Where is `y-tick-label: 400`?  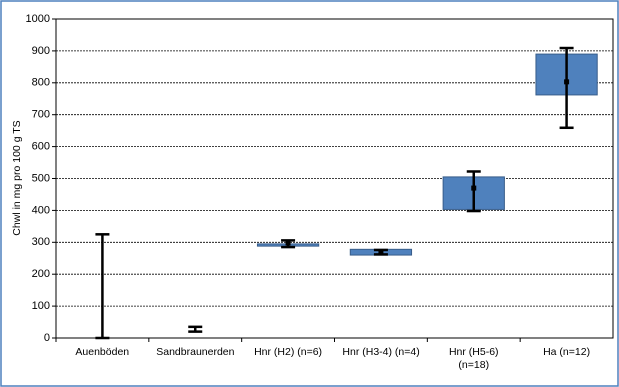 y-tick-label: 400 is located at coordinates (41, 210).